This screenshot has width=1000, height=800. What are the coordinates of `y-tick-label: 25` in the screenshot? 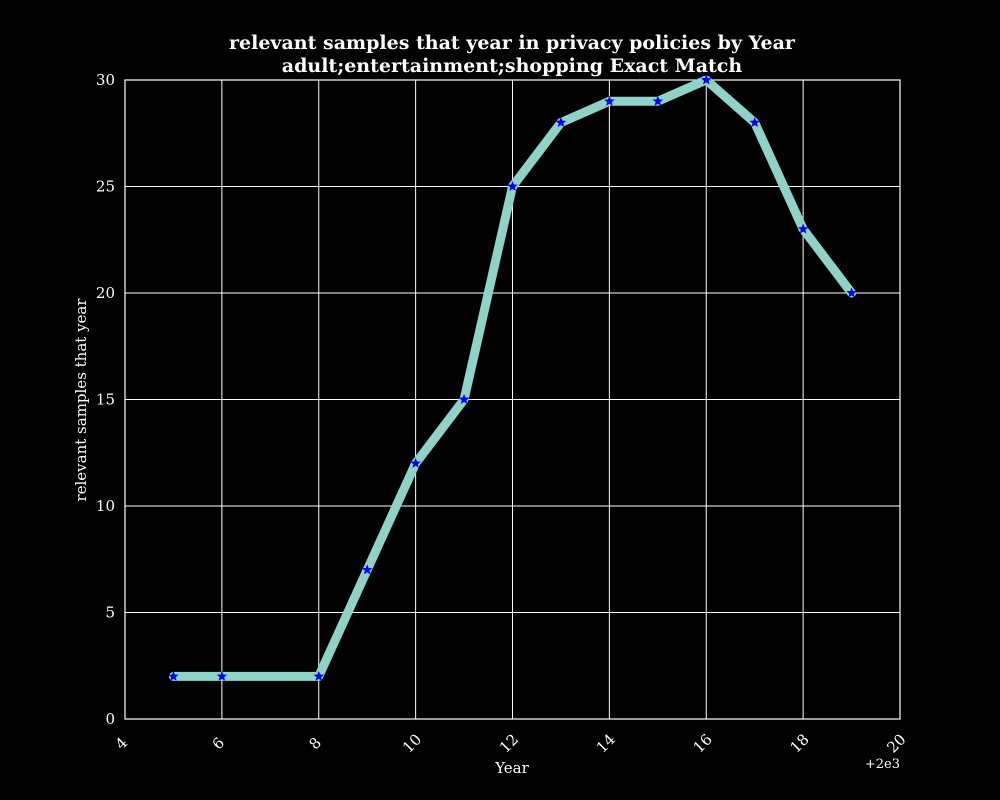 It's located at (105, 187).